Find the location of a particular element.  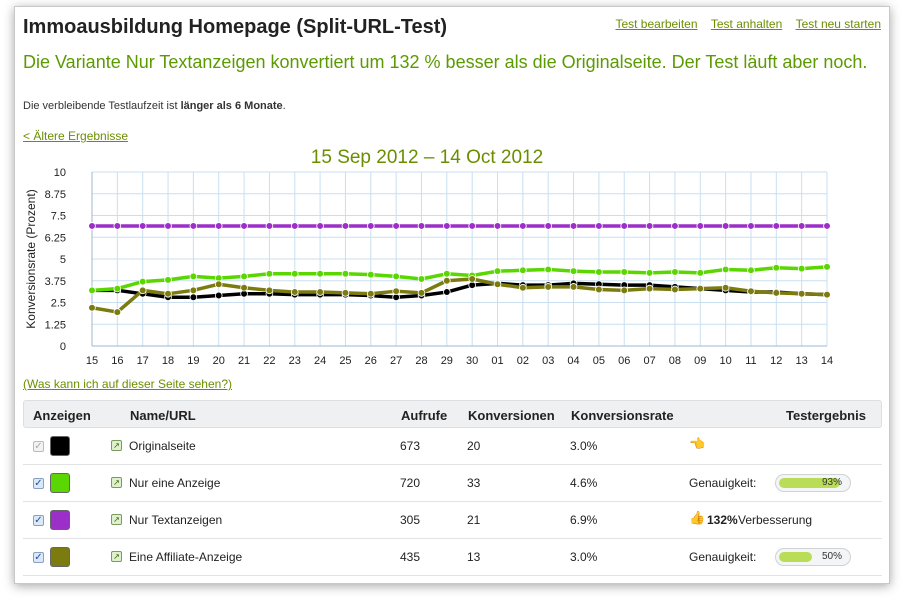

x-tick-label: 07 is located at coordinates (649, 361).